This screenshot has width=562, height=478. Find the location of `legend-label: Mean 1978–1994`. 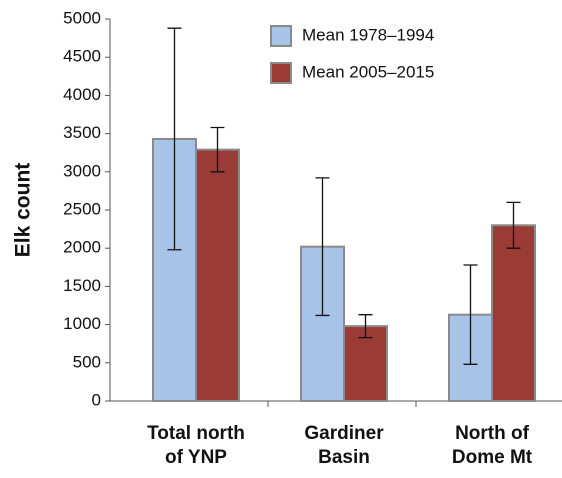

legend-label: Mean 1978–1994 is located at coordinates (368, 34).